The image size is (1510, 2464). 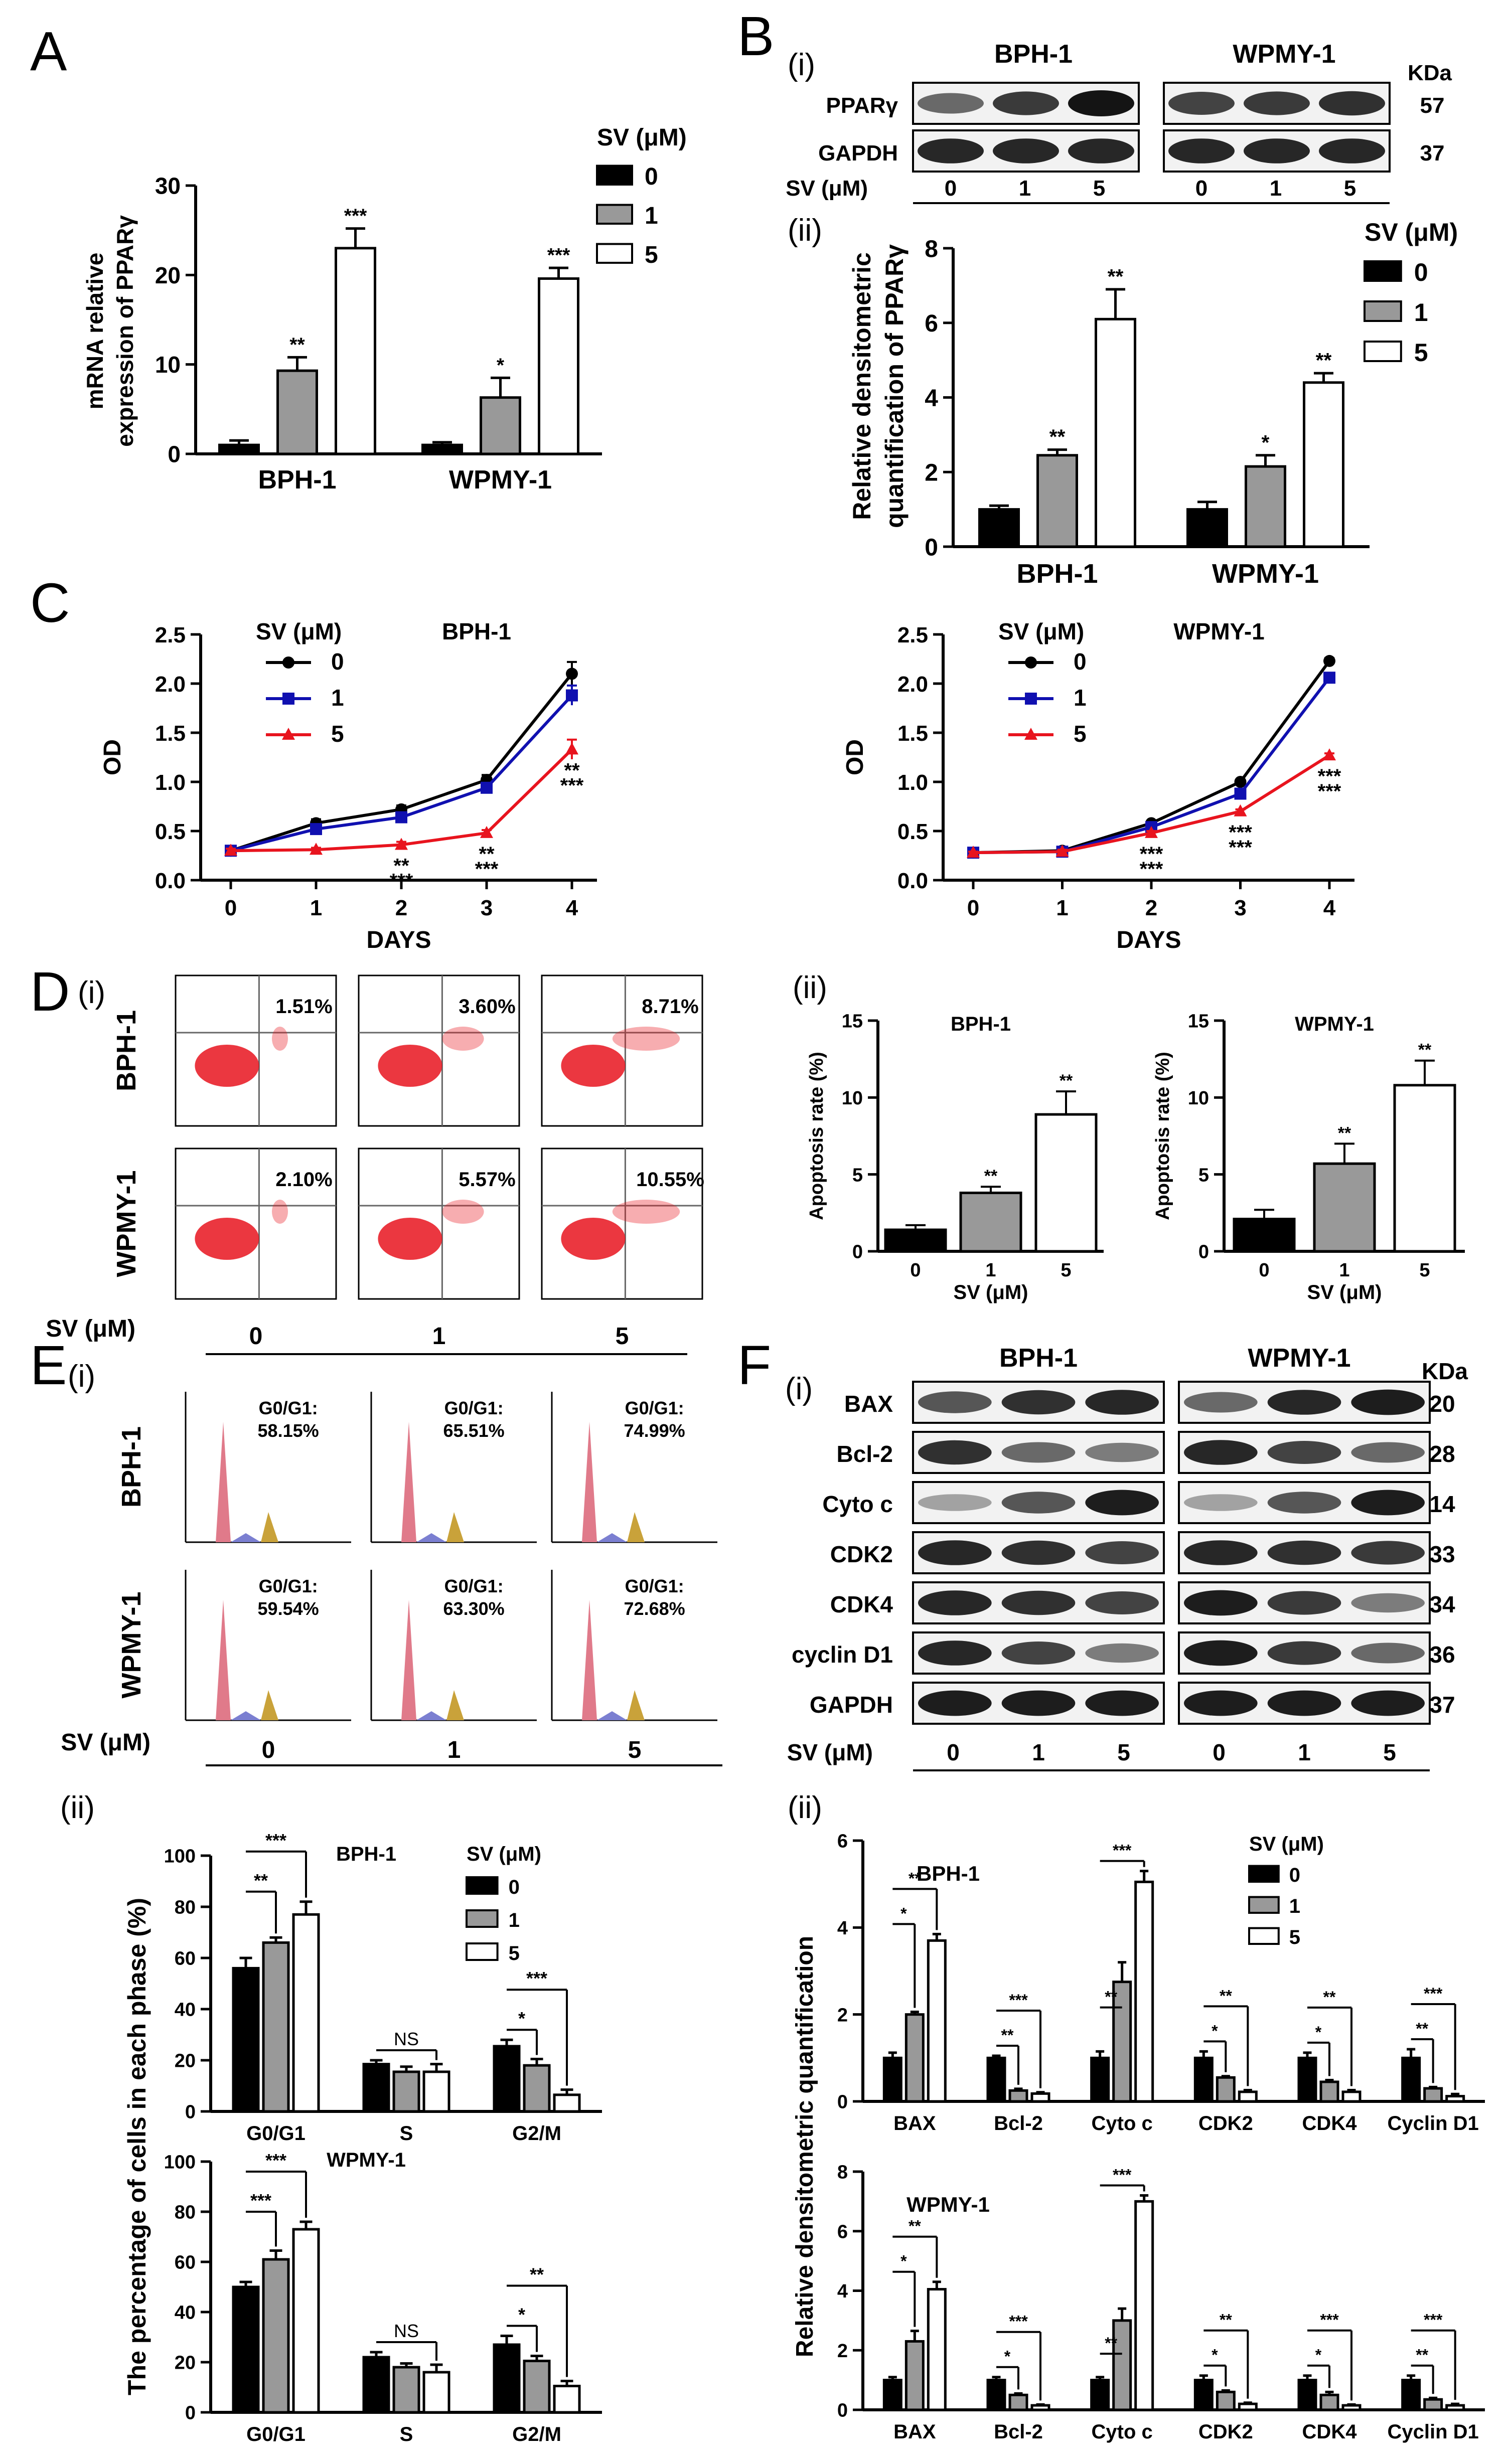 I want to click on y-tick-label: 4, so click(x=931, y=398).